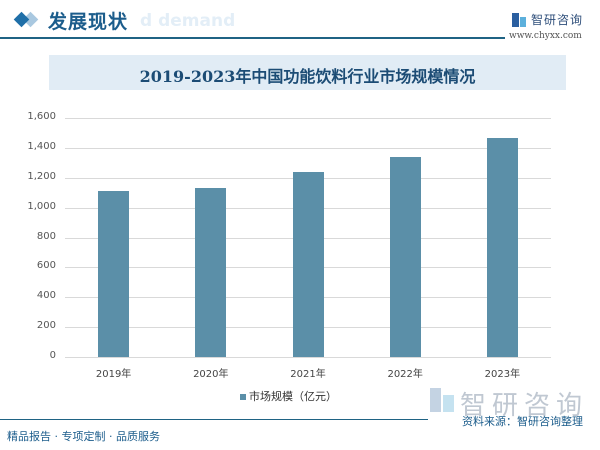  I want to click on legend-swatch-icon, so click(243, 397).